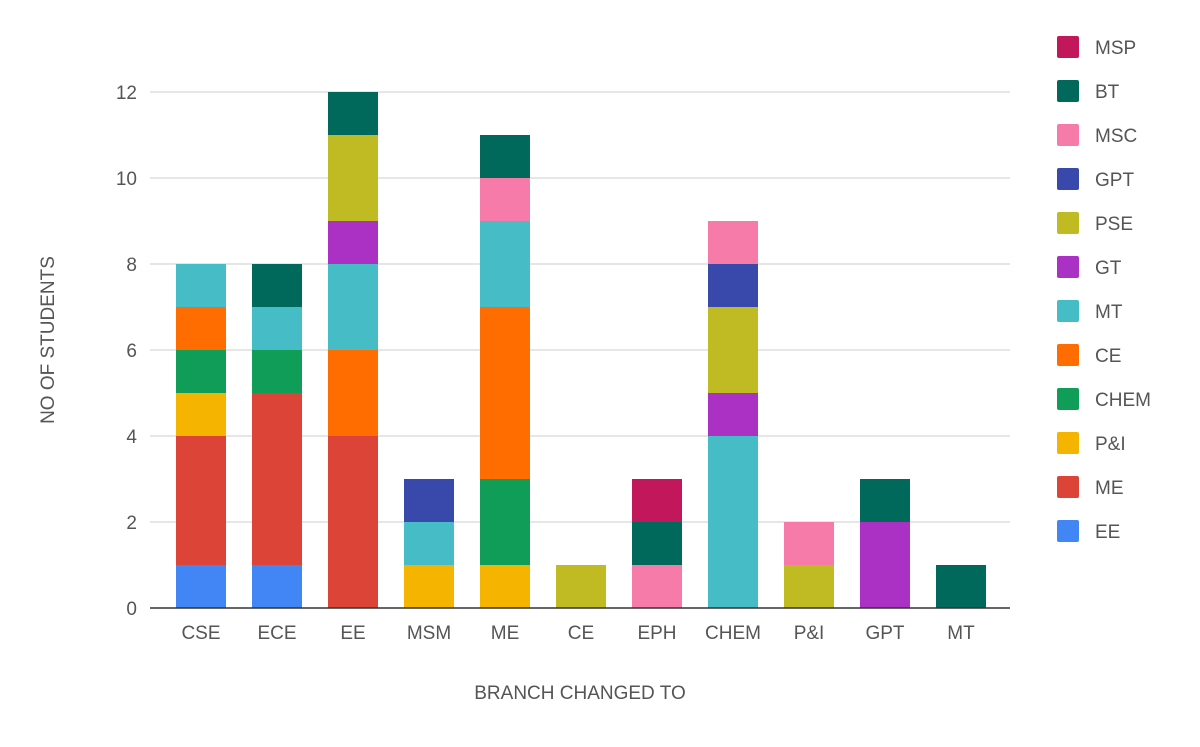 This screenshot has width=1200, height=747. What do you see at coordinates (505, 586) in the screenshot?
I see `bar-segment-ME-P&I` at bounding box center [505, 586].